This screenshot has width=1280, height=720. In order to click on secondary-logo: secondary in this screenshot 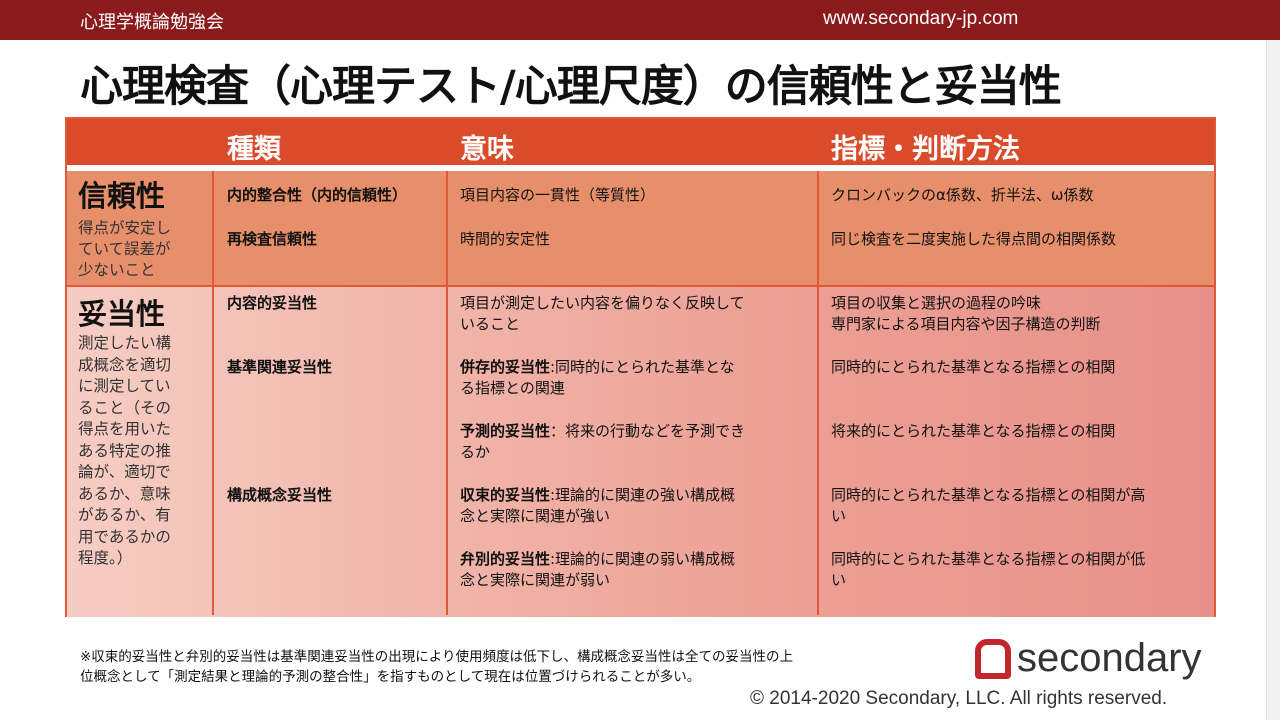, I will do `click(1088, 658)`.